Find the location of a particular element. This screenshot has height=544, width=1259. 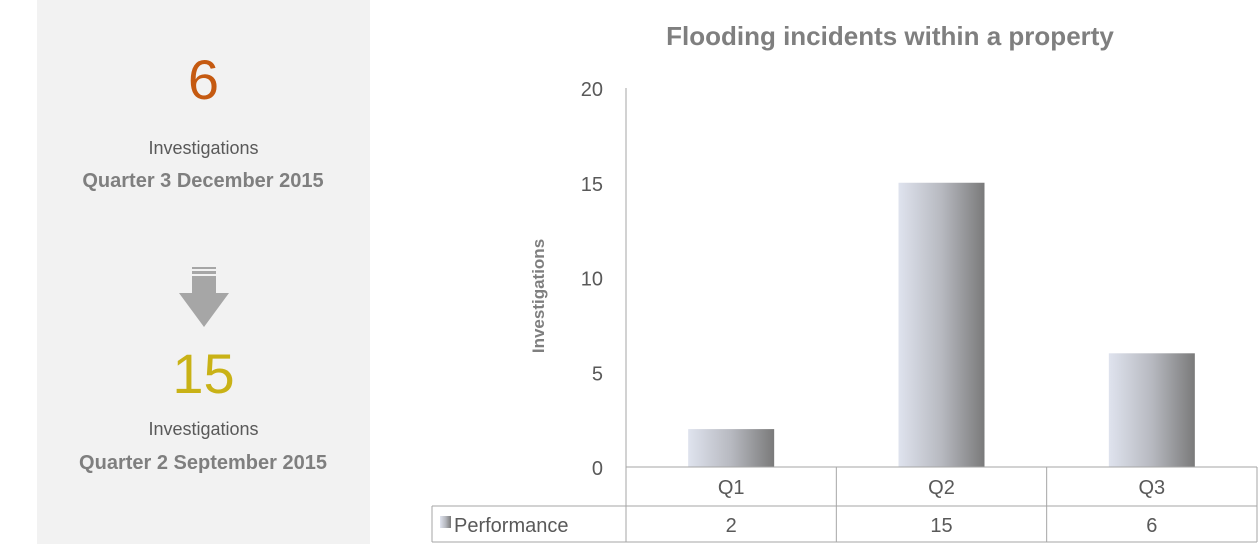

current-unit: Investigations is located at coordinates (203, 148).